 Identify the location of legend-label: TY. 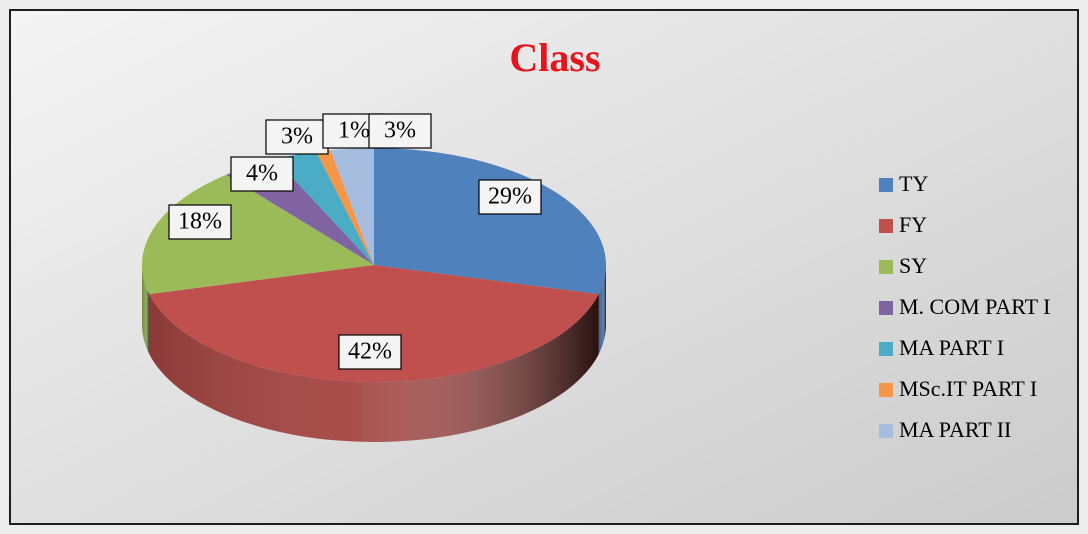
(913, 183).